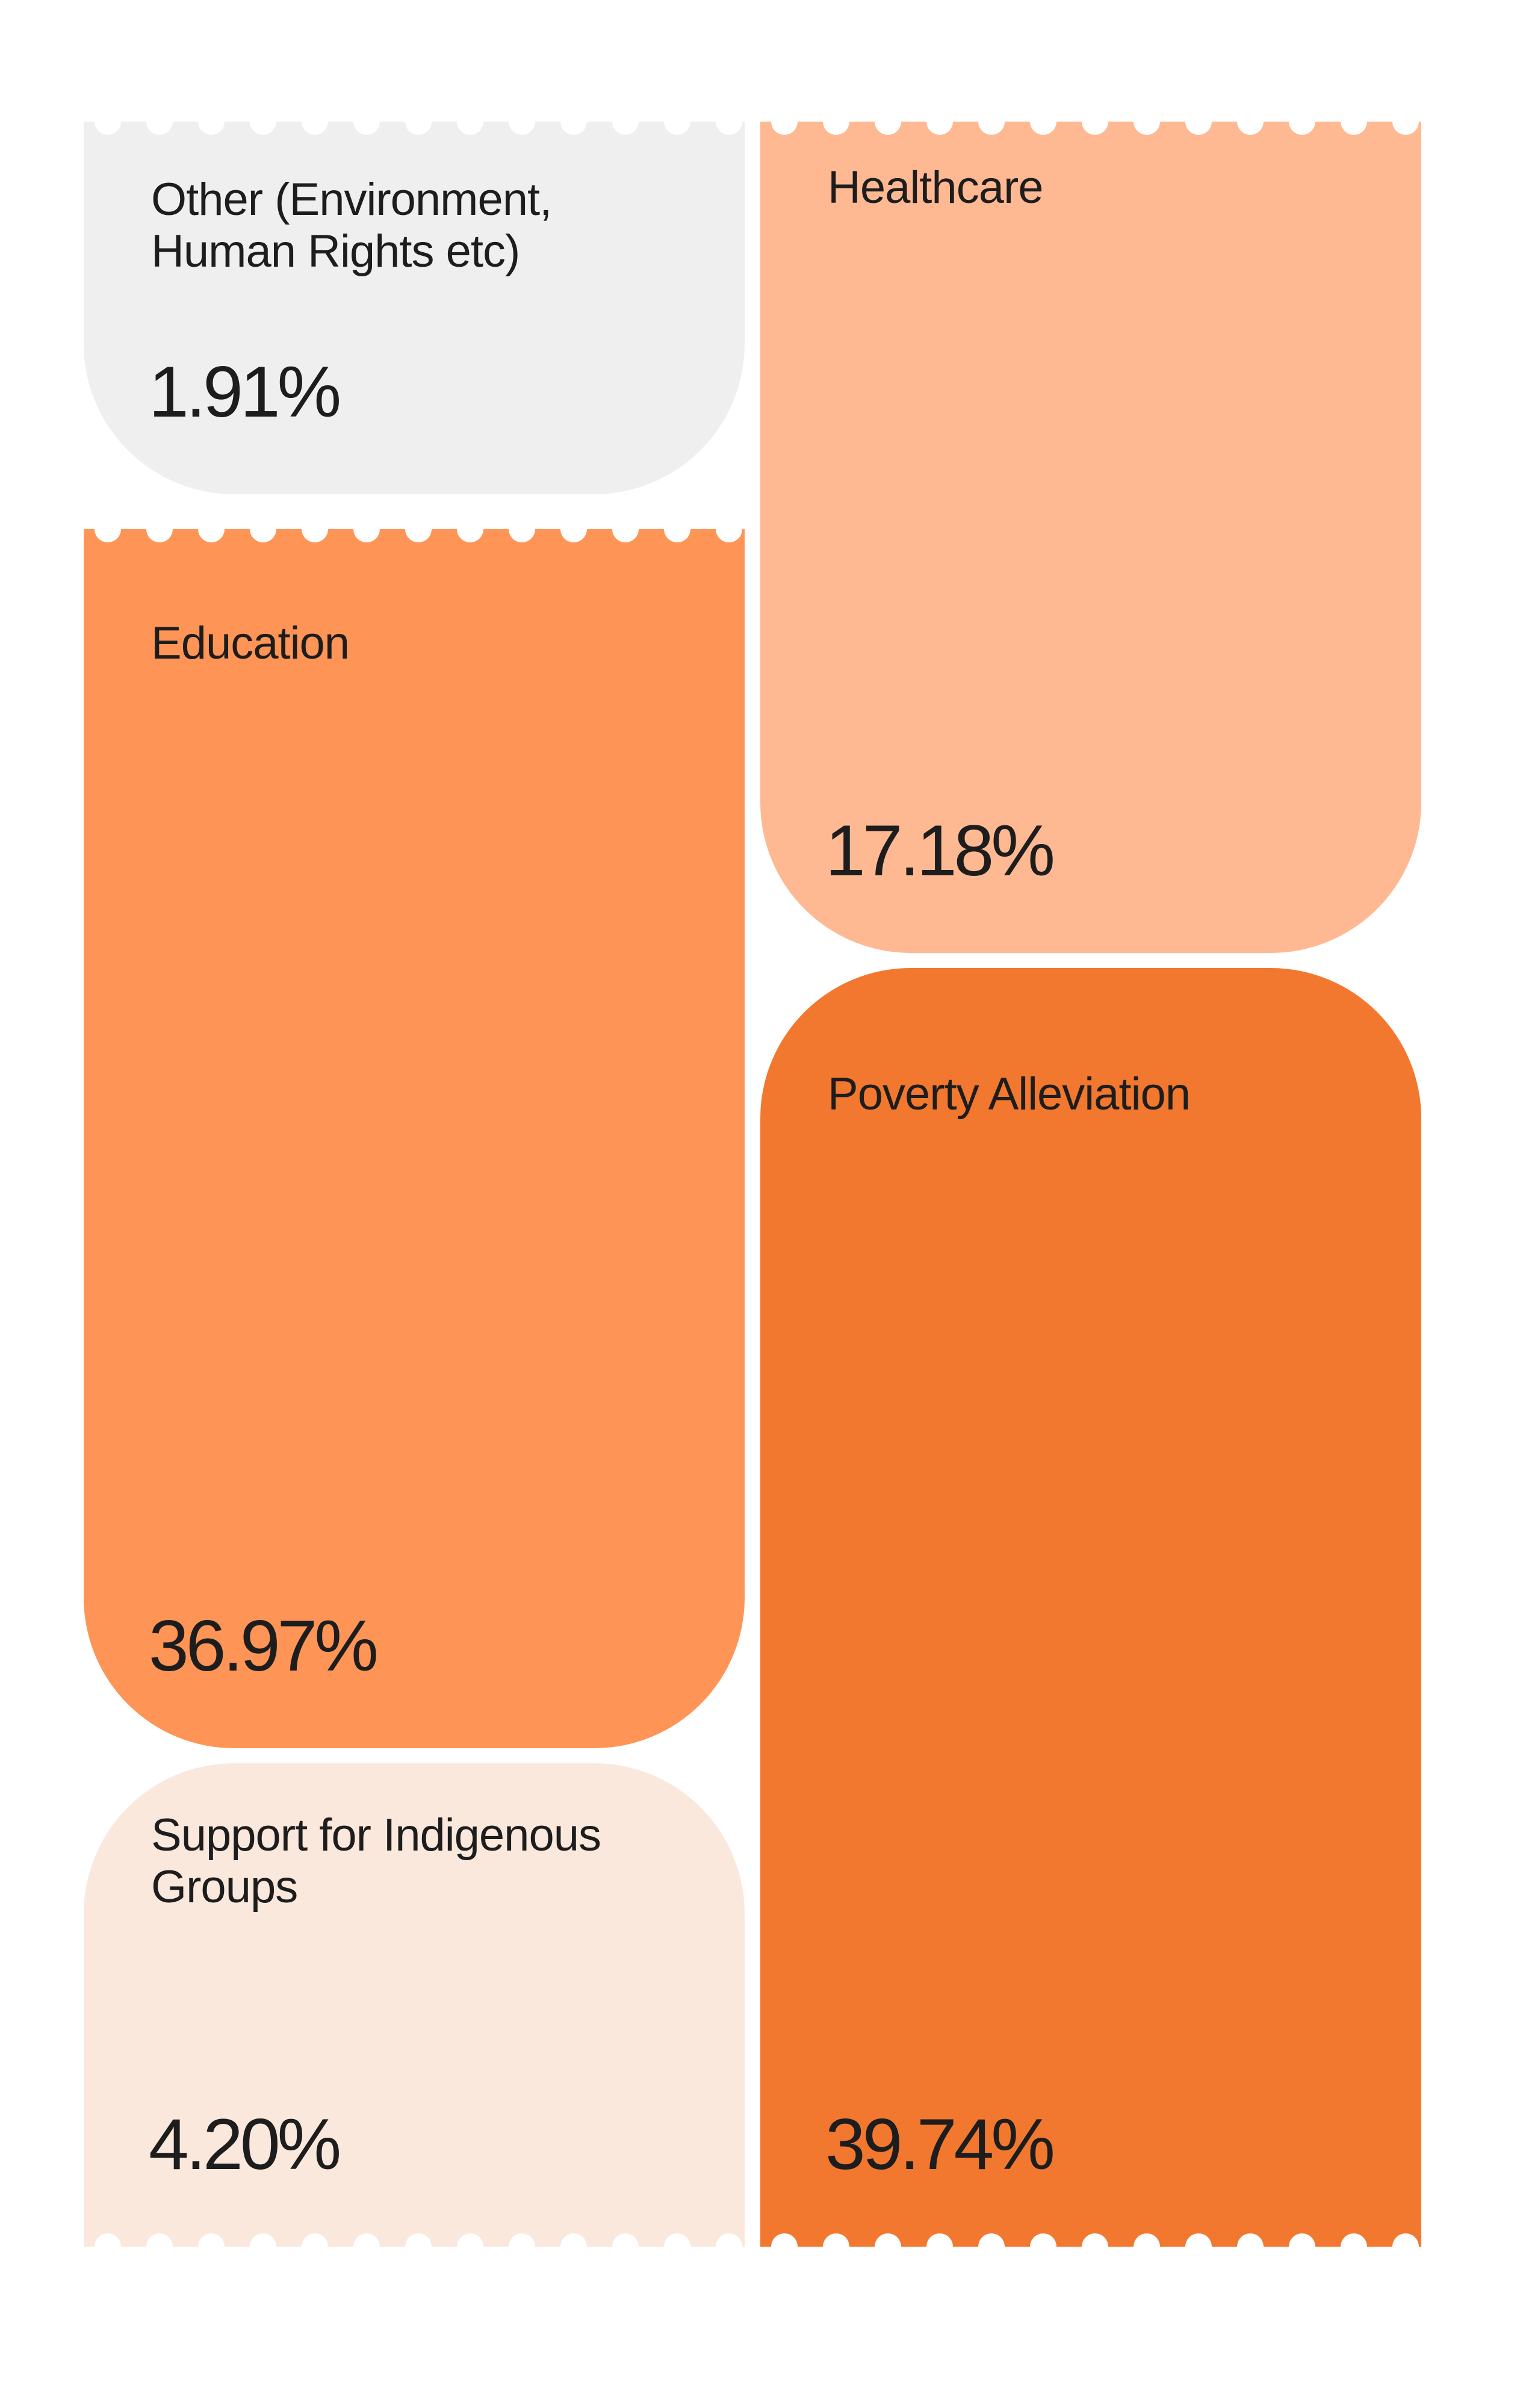 The width and height of the screenshot is (1520, 2408). Describe the element at coordinates (1009, 1094) in the screenshot. I see `category-label: Poverty Alleviation` at that location.